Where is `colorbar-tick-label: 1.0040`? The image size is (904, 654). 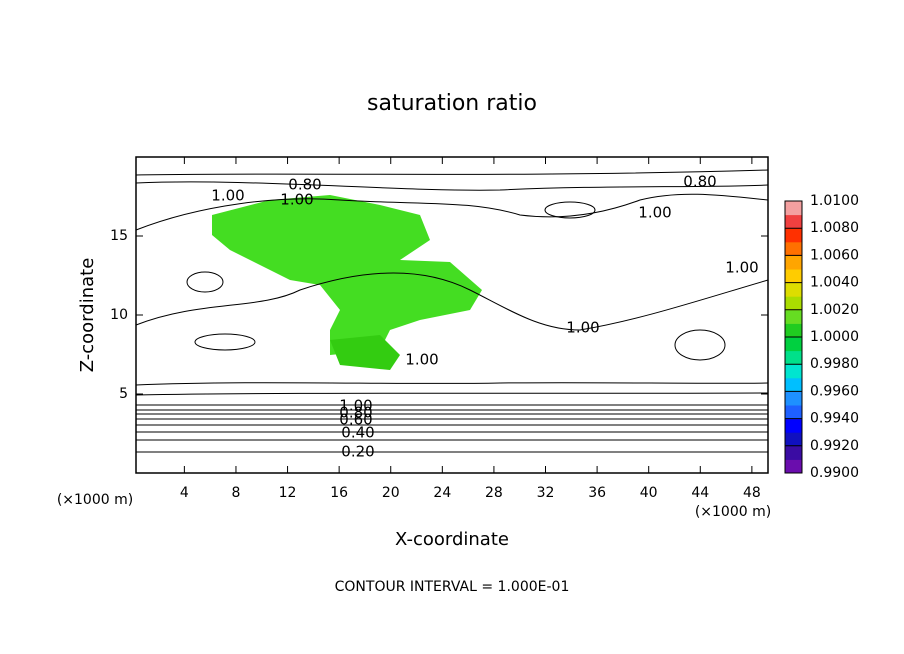 colorbar-tick-label: 1.0040 is located at coordinates (834, 283).